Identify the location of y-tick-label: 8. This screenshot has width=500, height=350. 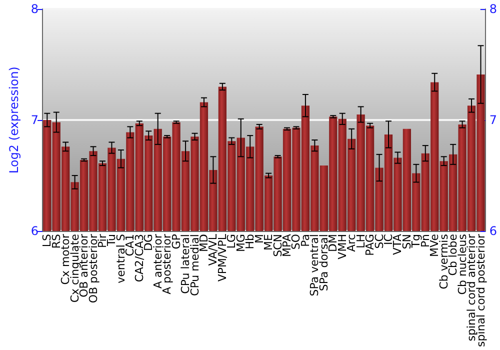
(34, 9).